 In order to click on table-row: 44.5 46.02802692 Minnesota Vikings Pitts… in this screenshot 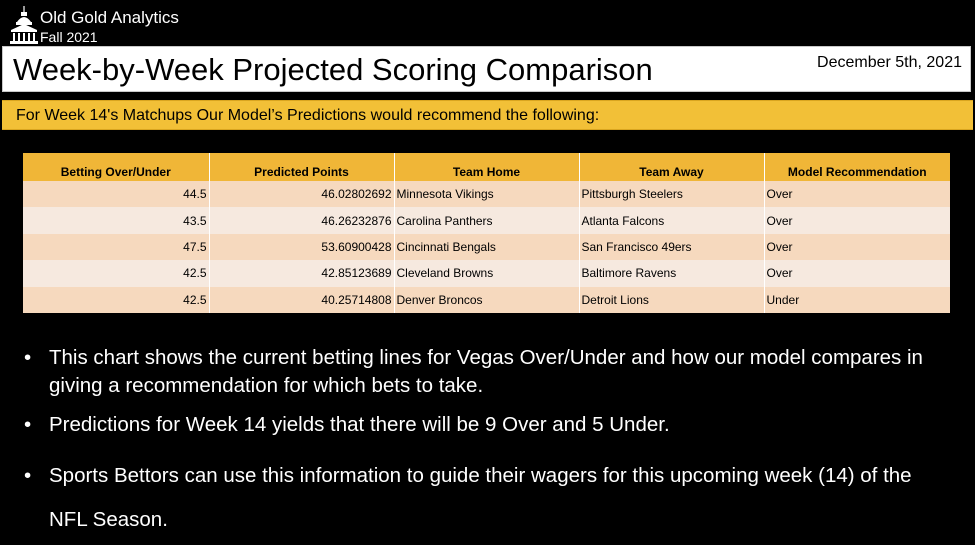, I will do `click(486, 194)`.